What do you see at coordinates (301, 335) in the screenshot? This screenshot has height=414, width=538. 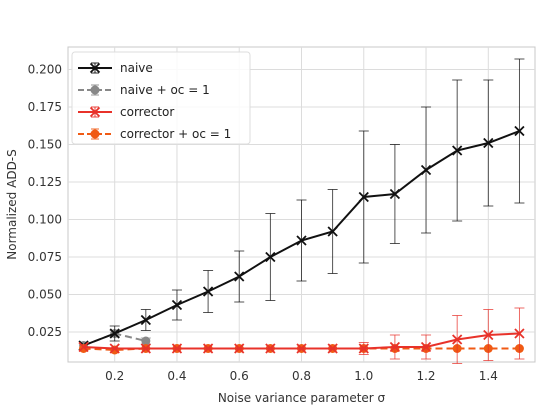 I see `series-corrector` at bounding box center [301, 335].